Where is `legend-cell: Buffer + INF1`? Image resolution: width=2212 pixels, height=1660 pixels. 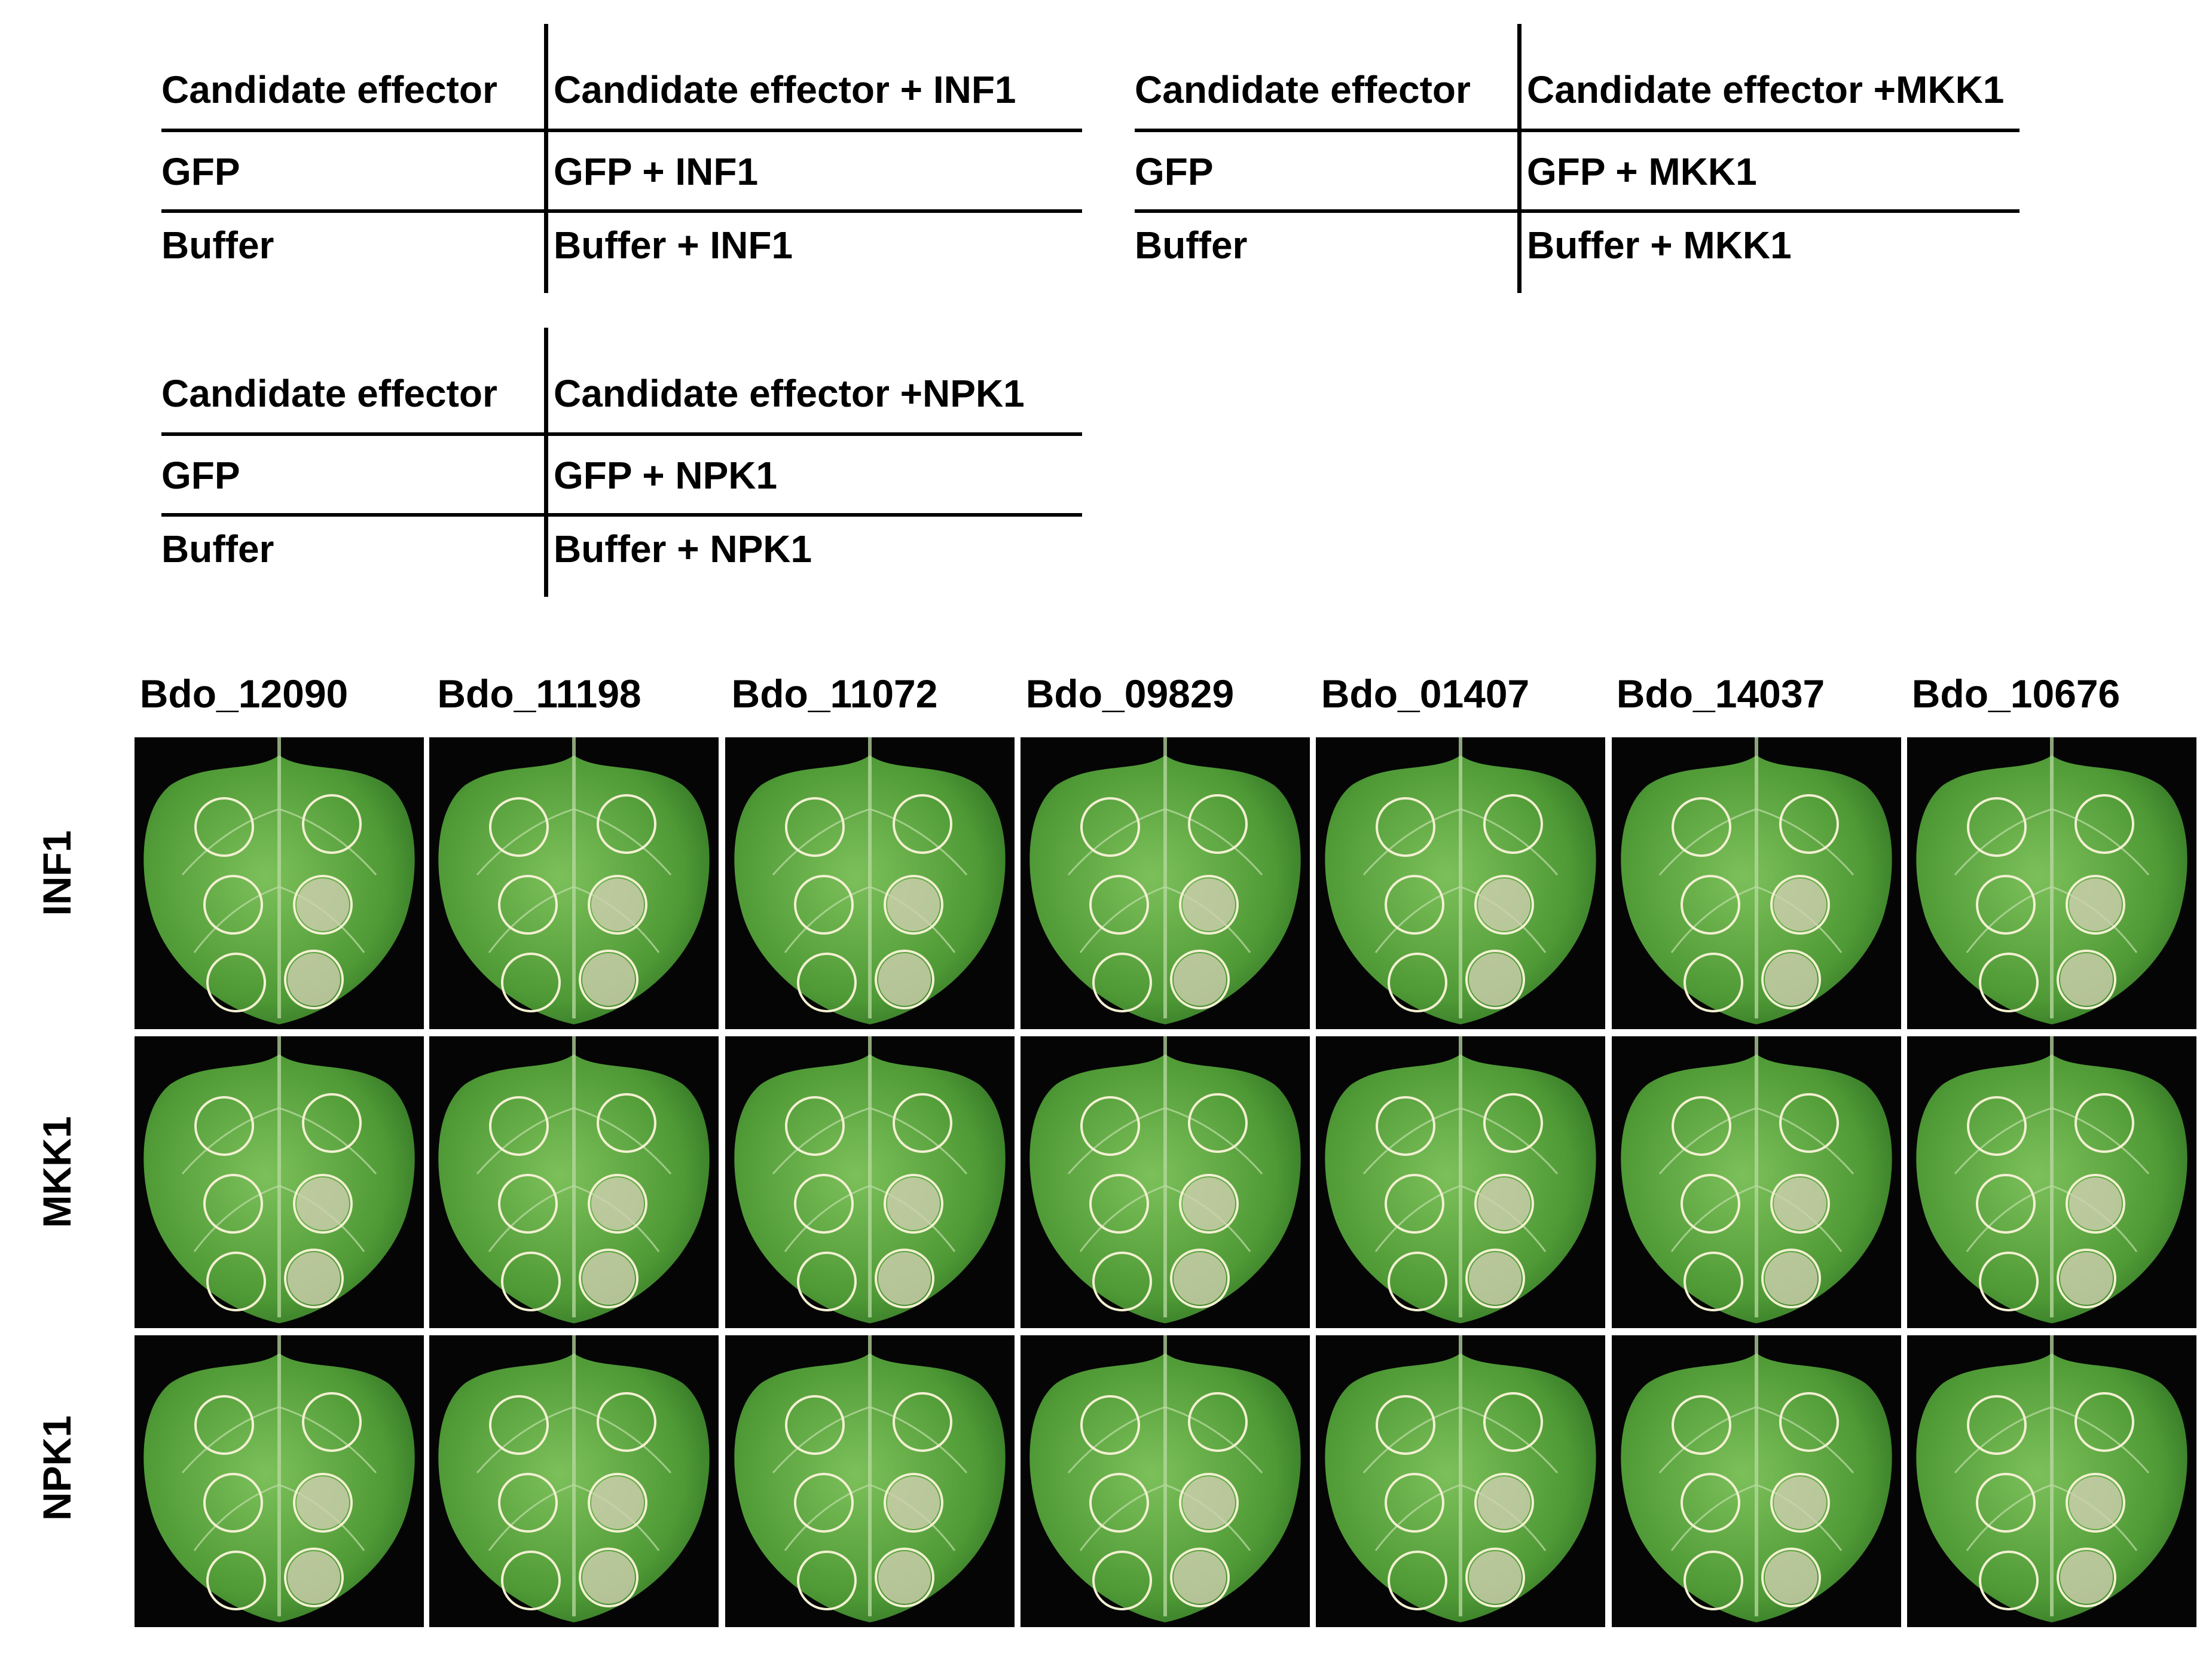 legend-cell: Buffer + INF1 is located at coordinates (674, 246).